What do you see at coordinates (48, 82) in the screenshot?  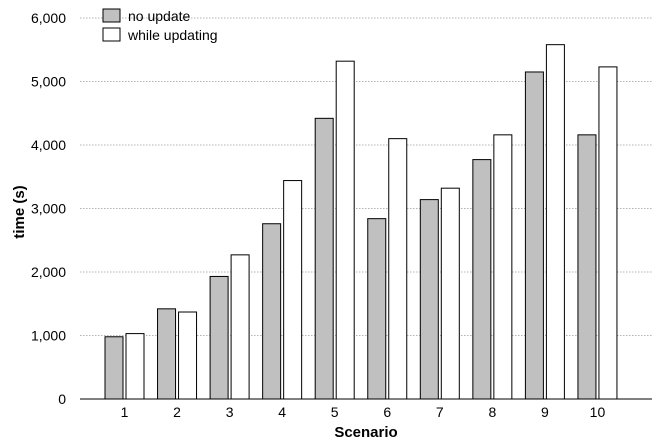 I see `y-tick-label: 5,000` at bounding box center [48, 82].